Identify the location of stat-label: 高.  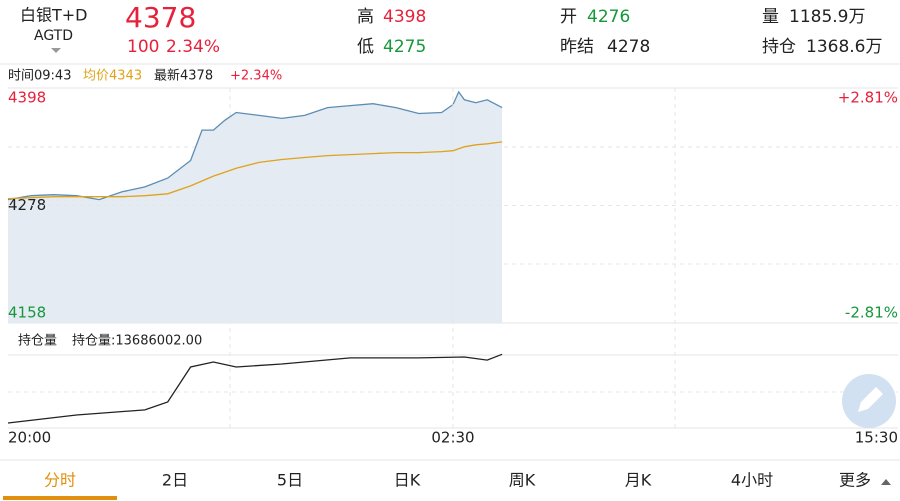
(365, 17).